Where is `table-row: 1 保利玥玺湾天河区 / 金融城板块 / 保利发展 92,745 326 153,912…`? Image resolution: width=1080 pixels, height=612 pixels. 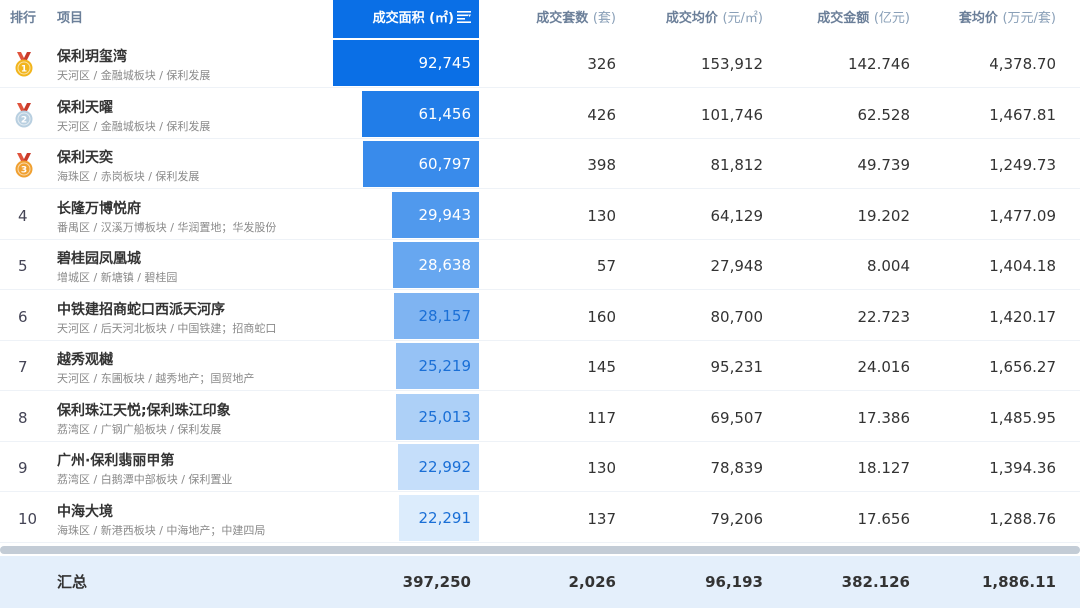
table-row: 1 保利玥玺湾天河区 / 金融城板块 / 保利发展 92,745 326 153,912… is located at coordinates (540, 64).